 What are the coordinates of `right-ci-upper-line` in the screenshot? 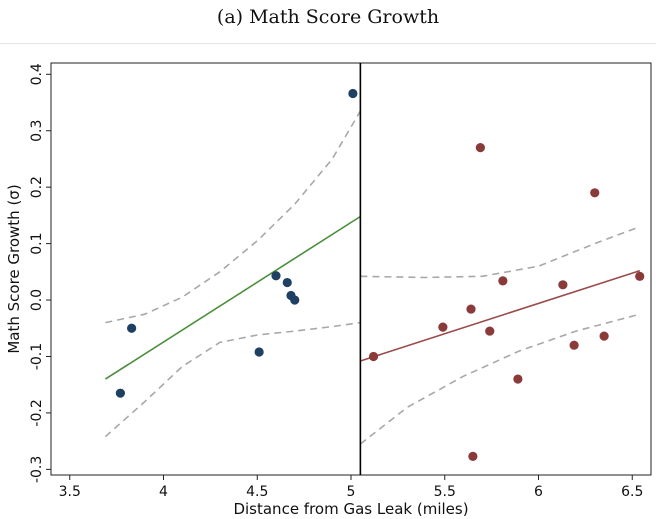 It's located at (500, 252).